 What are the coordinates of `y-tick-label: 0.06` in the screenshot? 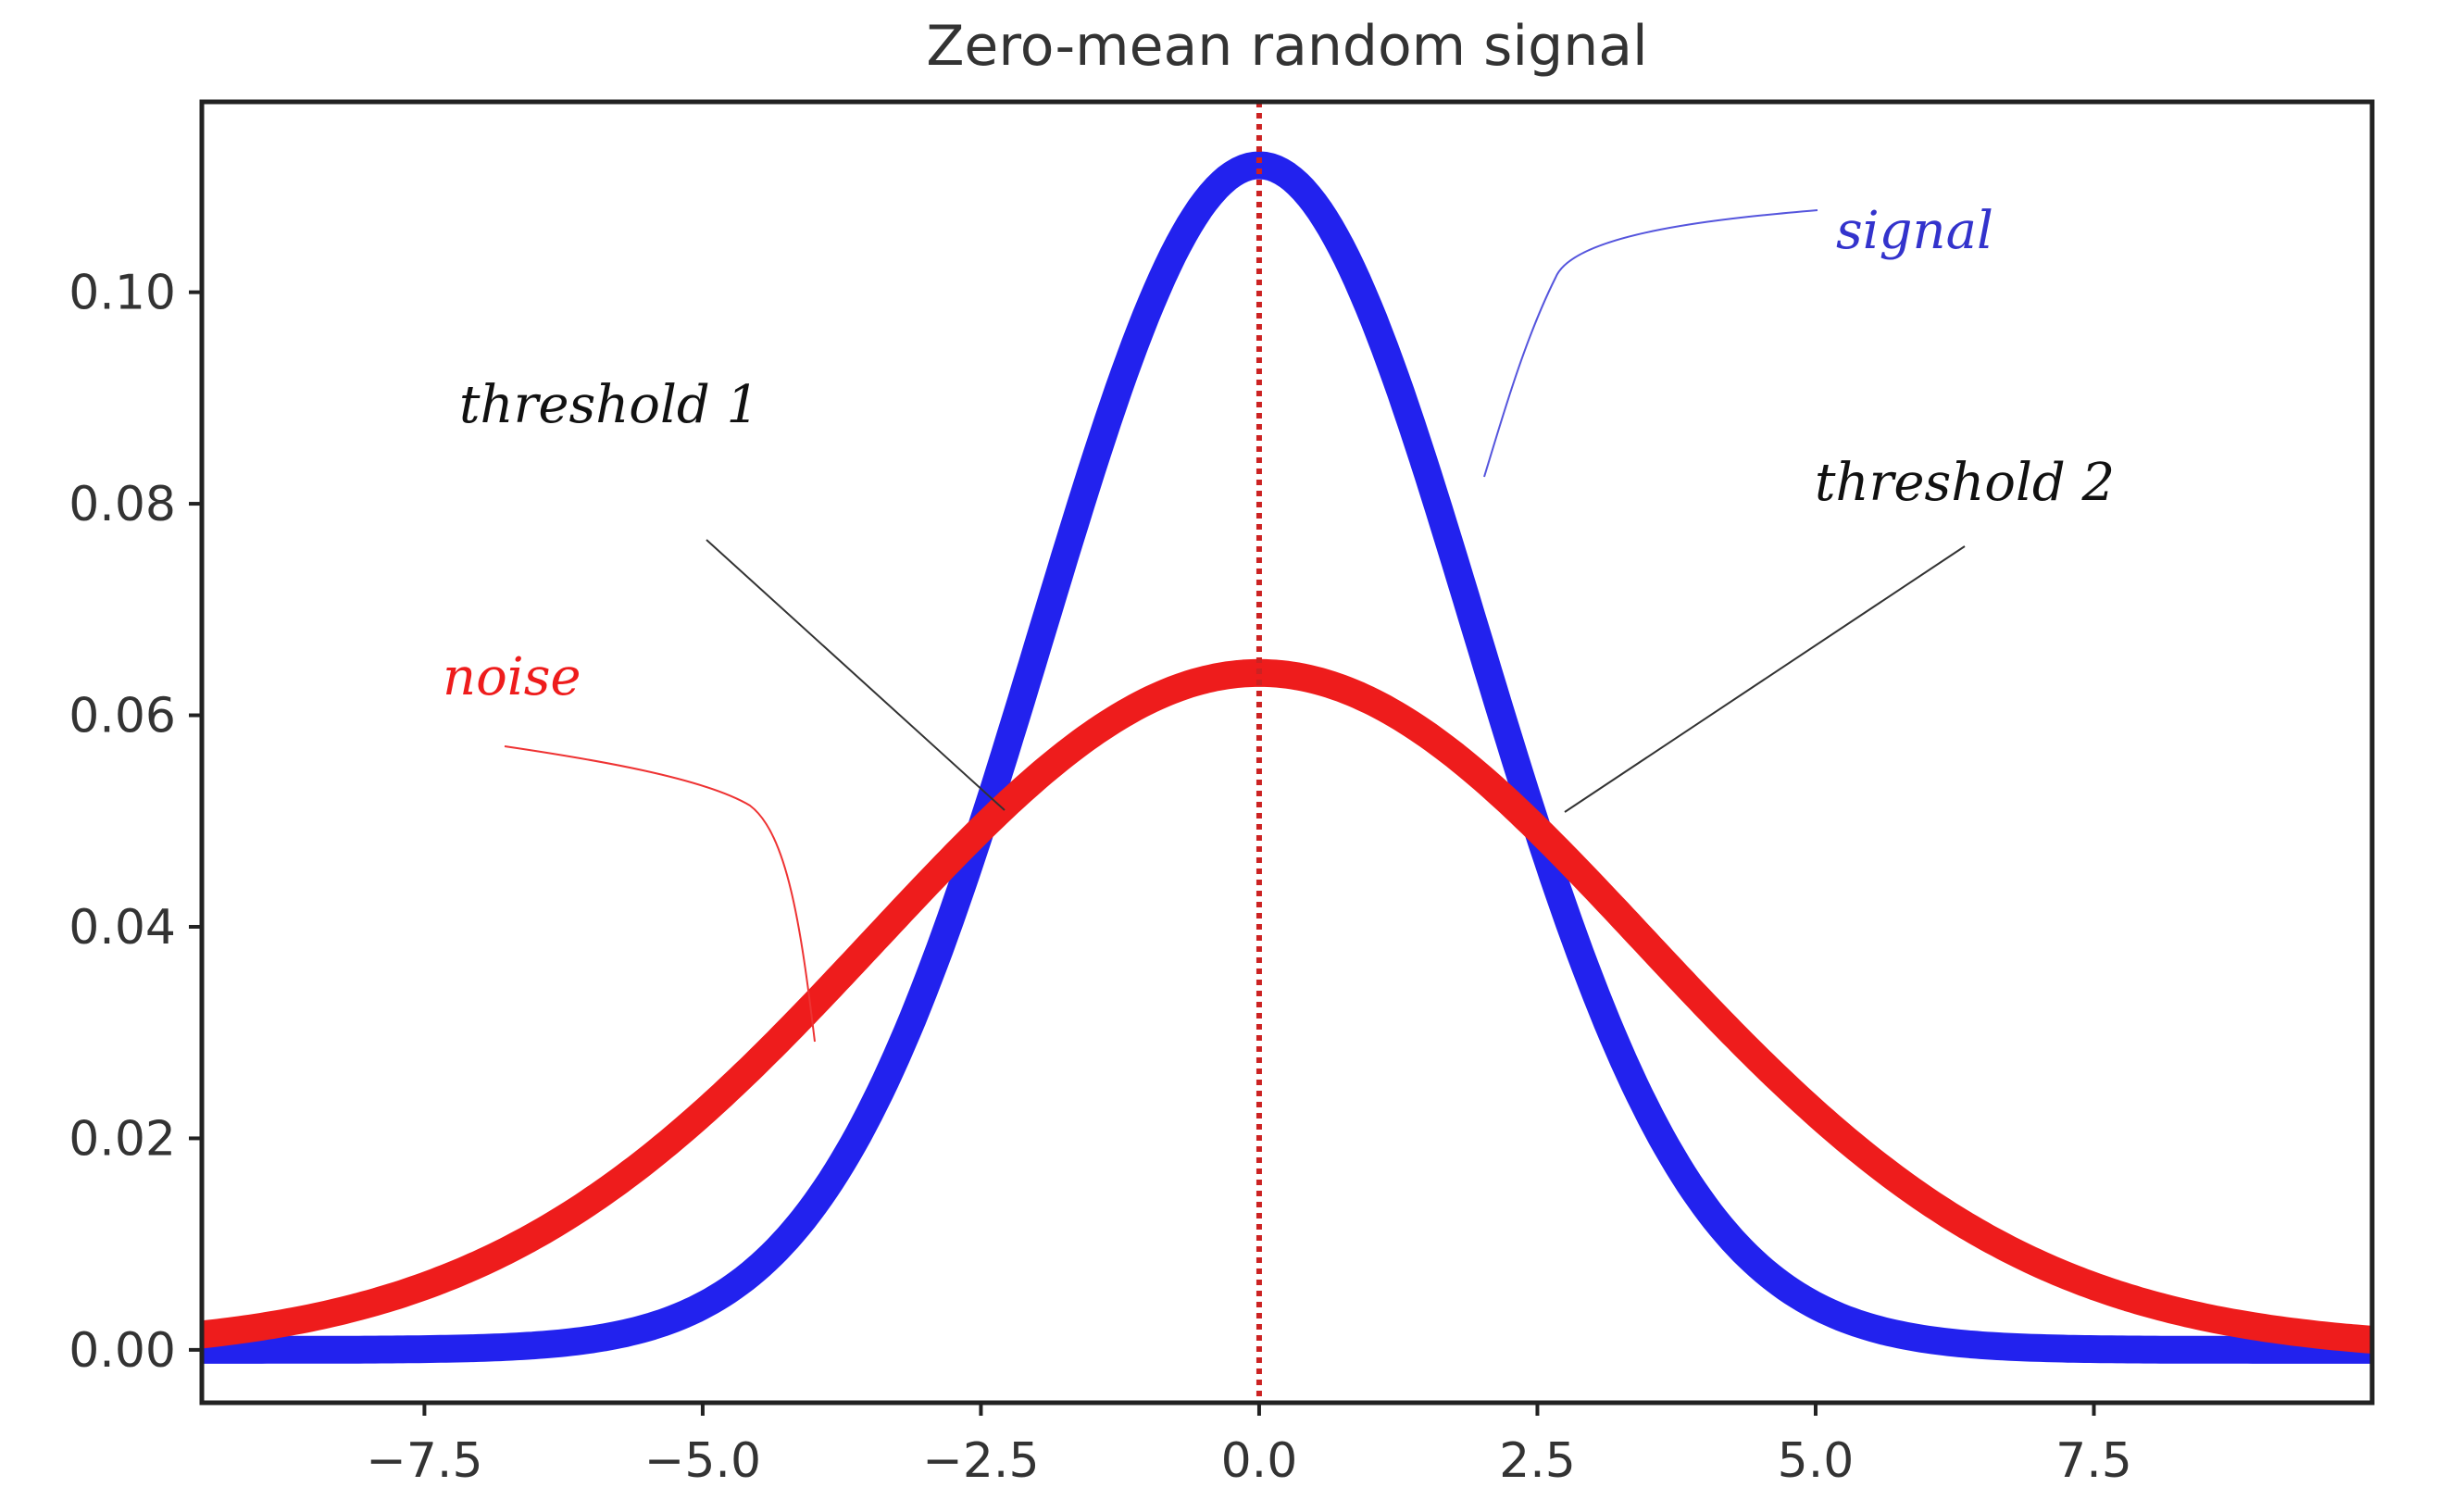 It's located at (122, 717).